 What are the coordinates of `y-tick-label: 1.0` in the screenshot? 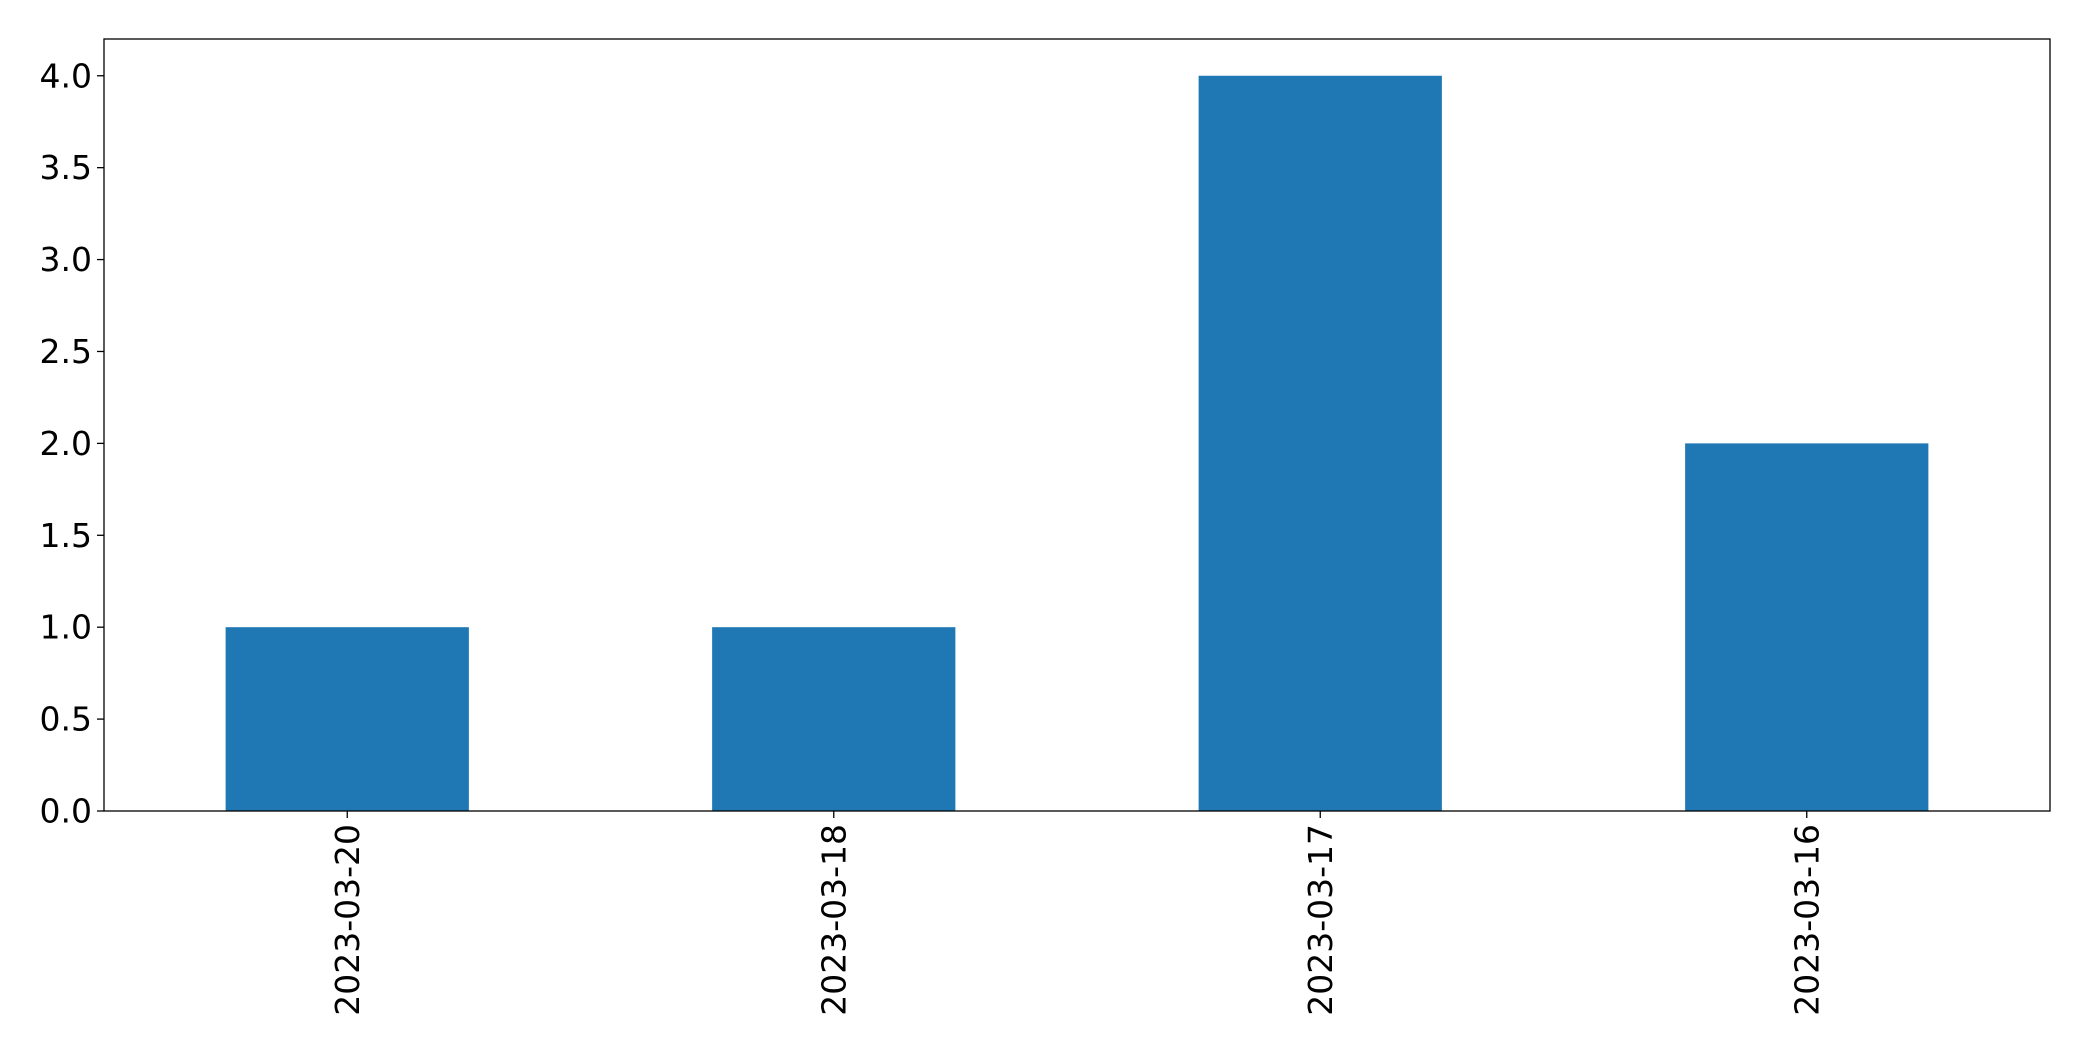 It's located at (66, 627).